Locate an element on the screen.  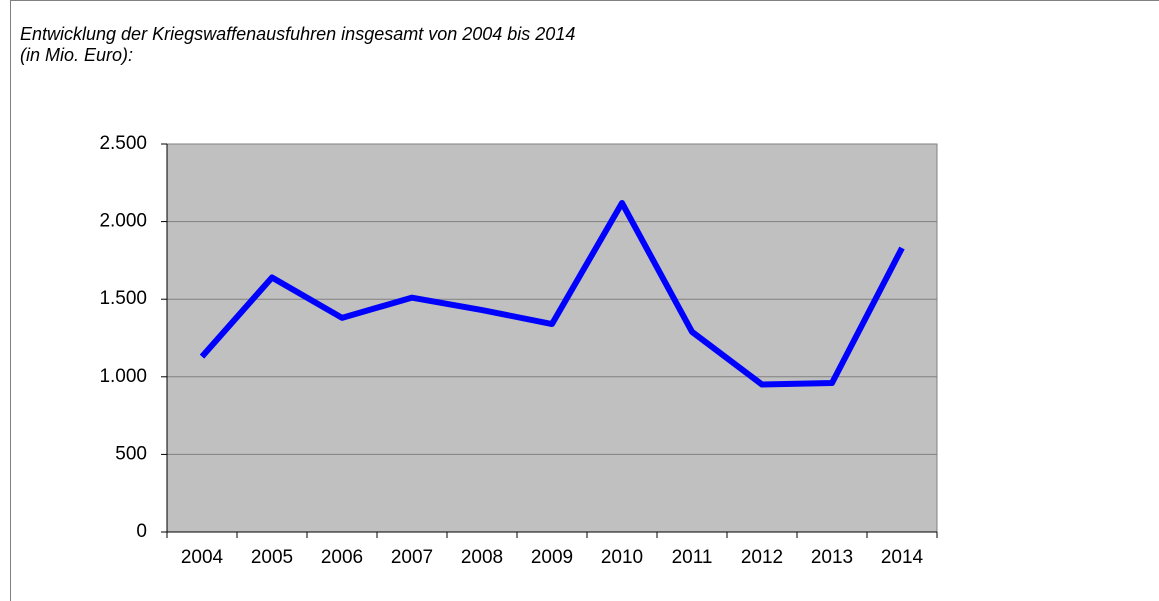
y-tick-label: 2.500 is located at coordinates (123, 143).